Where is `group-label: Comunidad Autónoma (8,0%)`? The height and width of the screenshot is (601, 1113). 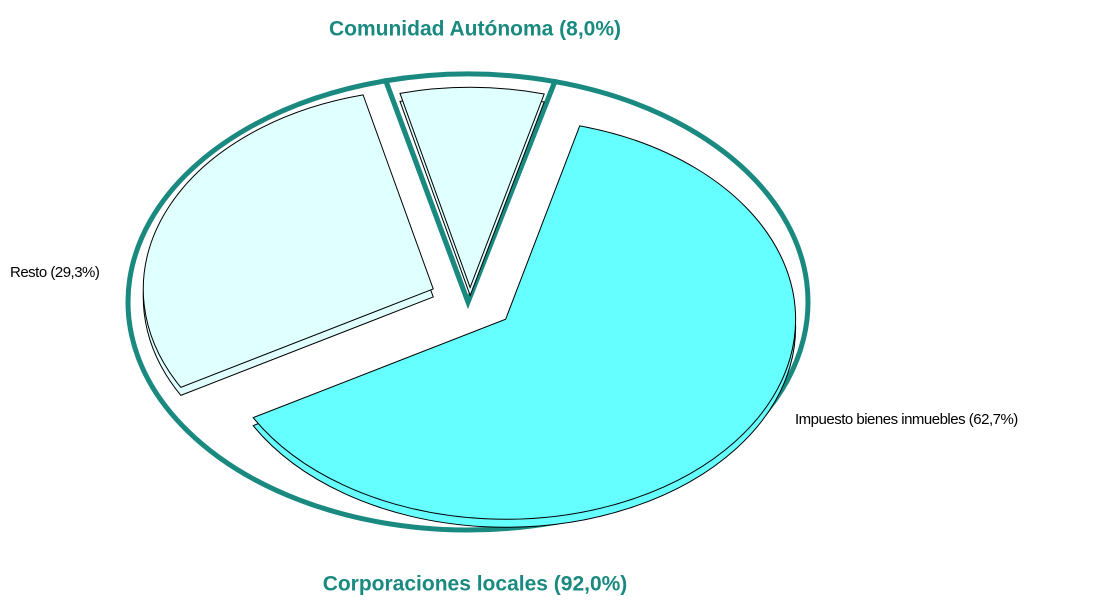
group-label: Comunidad Autónoma (8,0%) is located at coordinates (475, 29).